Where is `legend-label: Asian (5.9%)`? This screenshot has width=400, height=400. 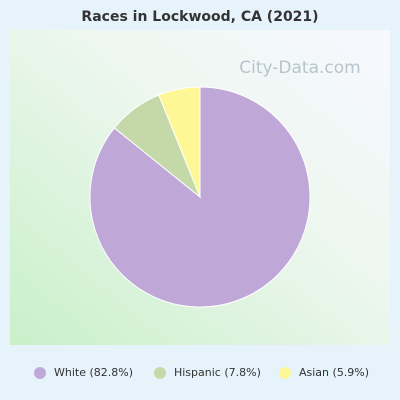
legend-label: Asian (5.9%) is located at coordinates (334, 372).